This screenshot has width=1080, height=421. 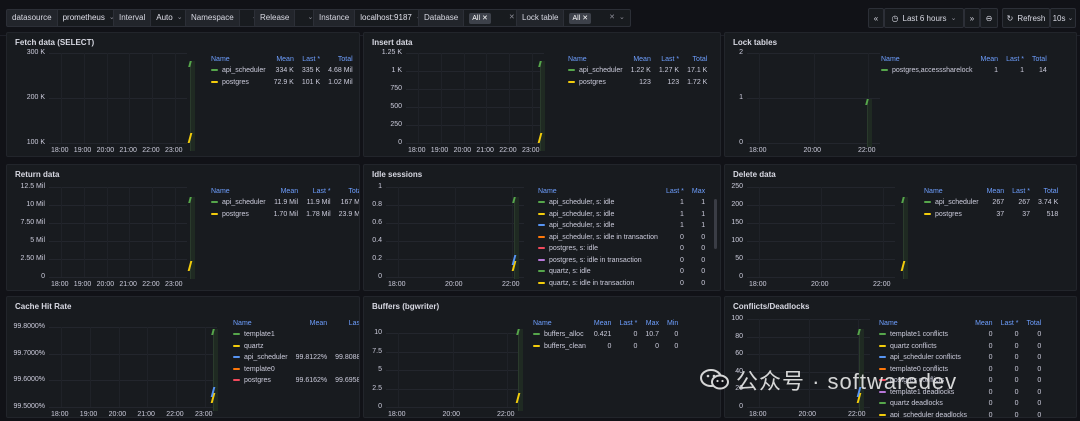 I want to click on legend-row: api_scheduler 1.22 K 1.27 K 17.1 K, so click(x=637, y=71).